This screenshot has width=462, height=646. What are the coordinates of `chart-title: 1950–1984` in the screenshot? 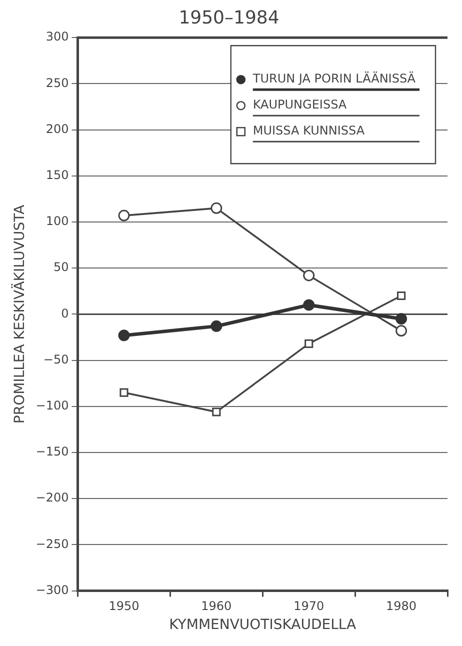 It's located at (229, 17).